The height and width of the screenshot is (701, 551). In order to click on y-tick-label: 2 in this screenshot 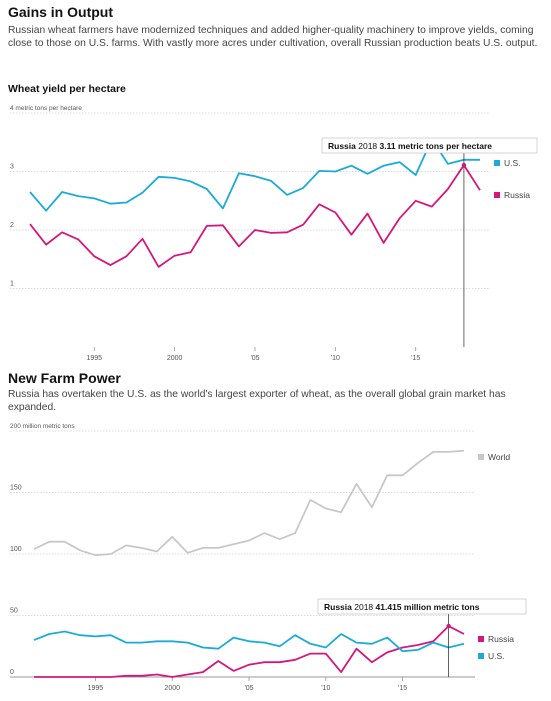, I will do `click(12, 225)`.